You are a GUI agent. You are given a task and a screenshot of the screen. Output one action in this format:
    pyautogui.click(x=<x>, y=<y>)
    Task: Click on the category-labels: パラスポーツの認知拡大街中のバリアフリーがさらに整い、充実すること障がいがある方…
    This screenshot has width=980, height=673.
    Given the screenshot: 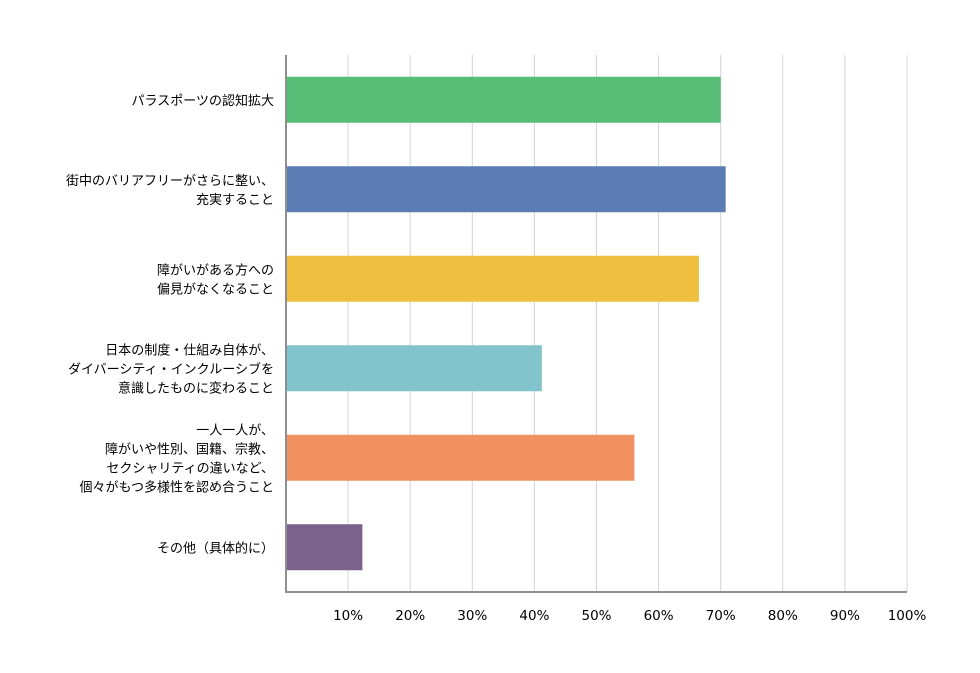 What is the action you would take?
    pyautogui.click(x=170, y=325)
    